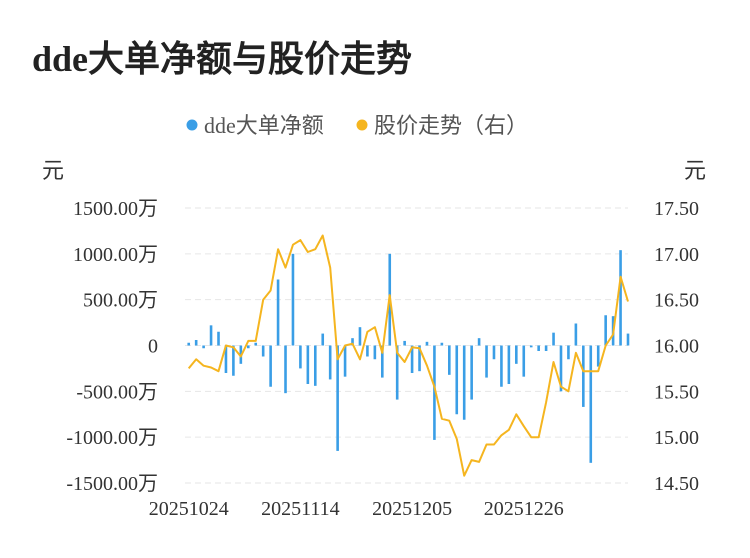 This screenshot has width=750, height=558. Describe the element at coordinates (112, 438) in the screenshot. I see `left-tick-label: -1000.00万` at that location.